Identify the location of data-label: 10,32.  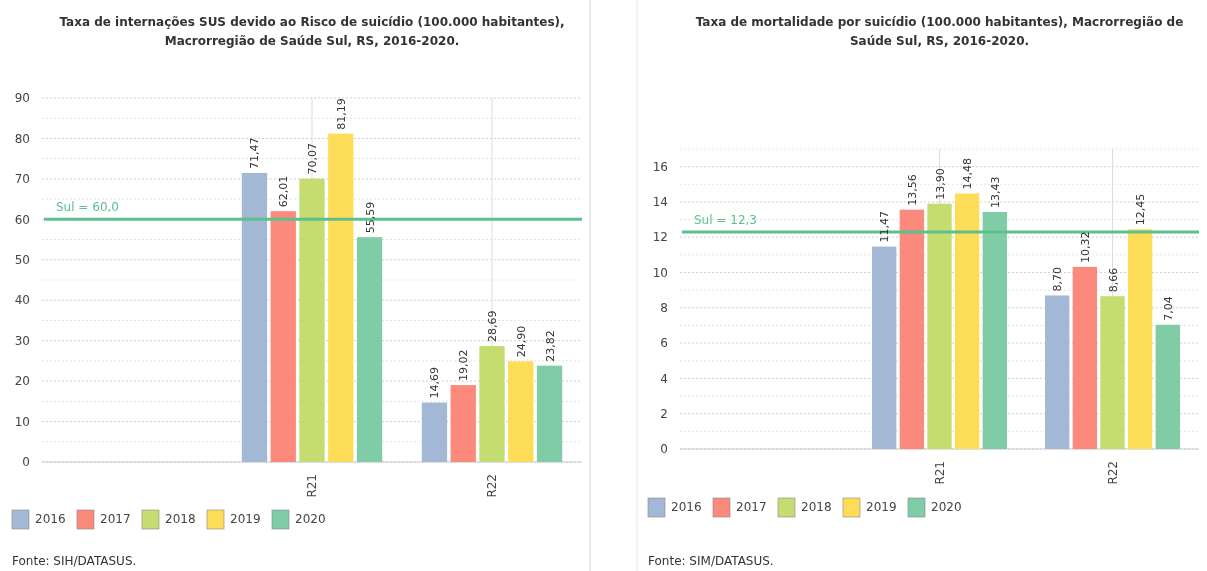
(1085, 247).